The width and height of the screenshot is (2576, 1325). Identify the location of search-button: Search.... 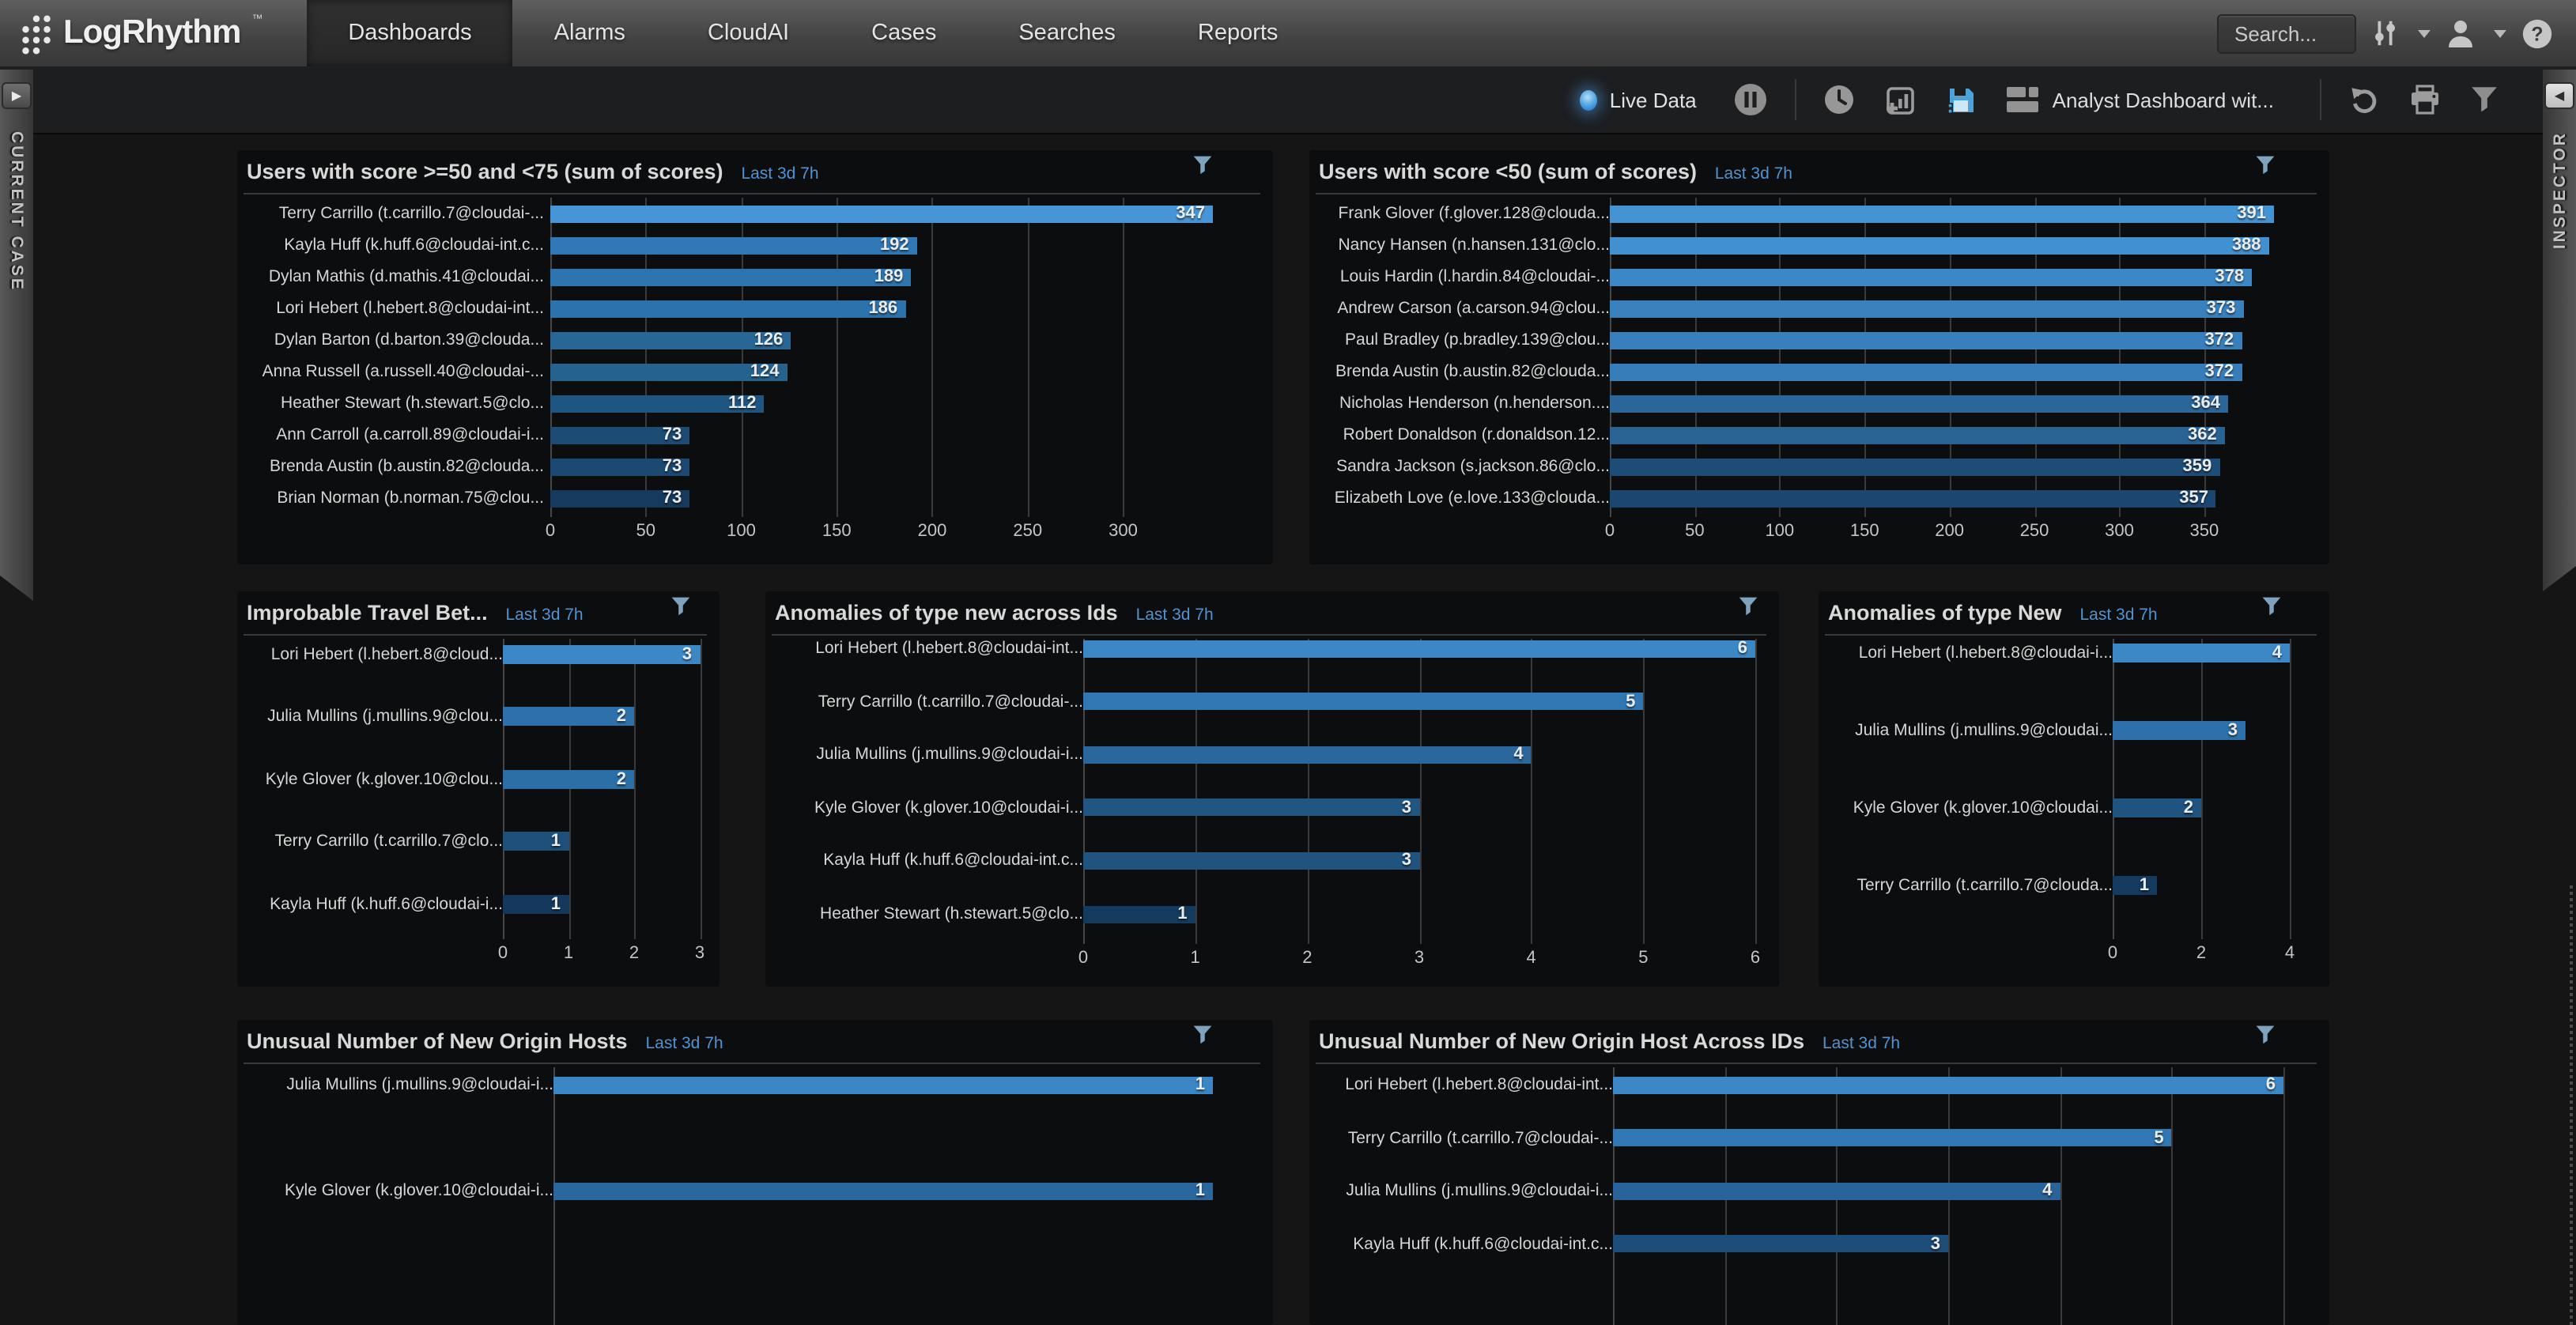
(2286, 33).